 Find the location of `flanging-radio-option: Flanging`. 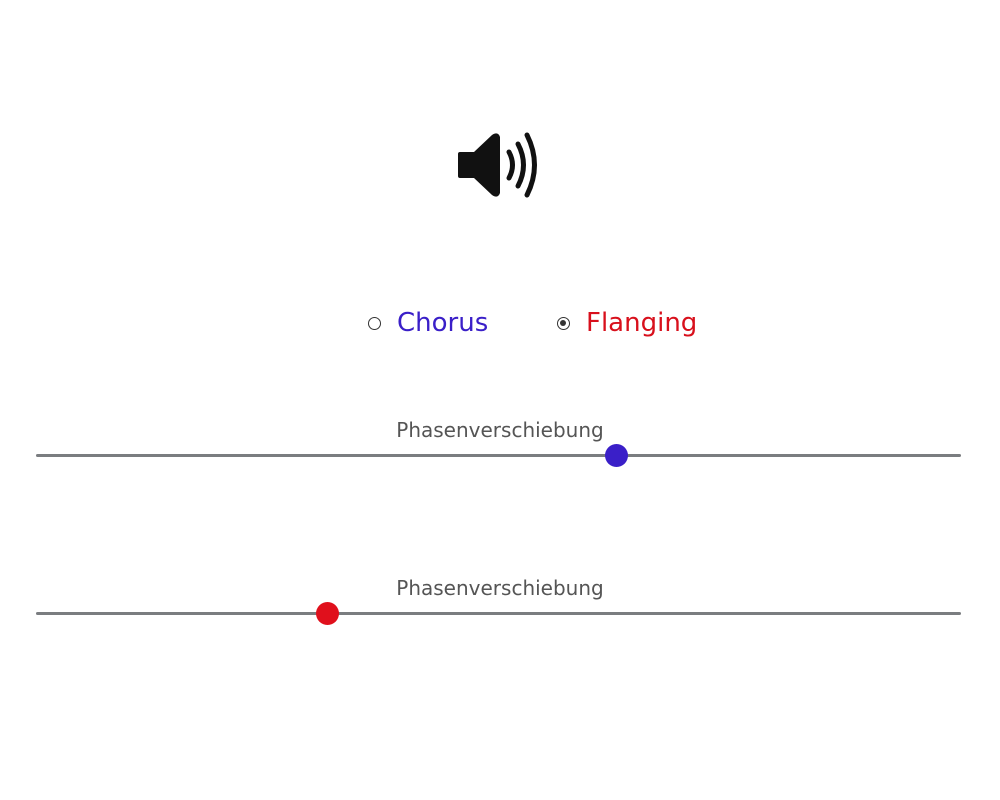

flanging-radio-option: Flanging is located at coordinates (627, 323).